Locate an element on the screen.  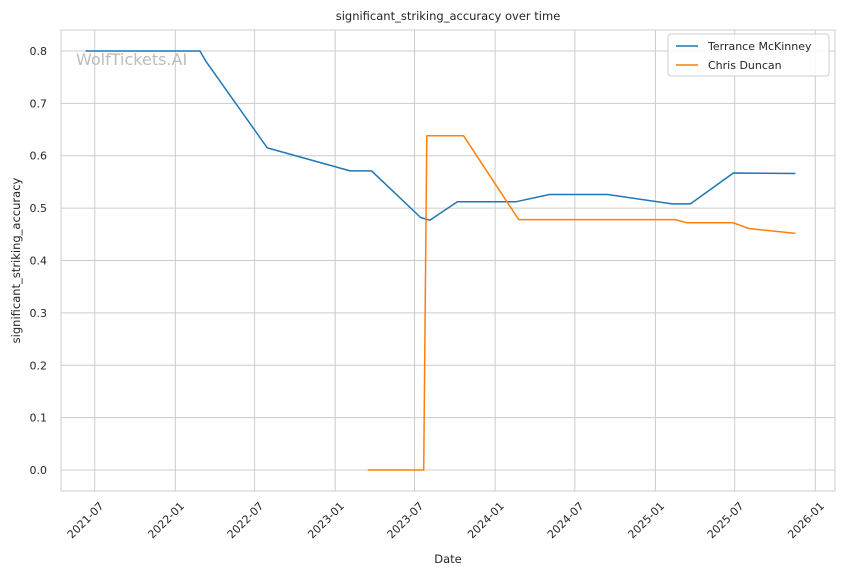
y-tick-label: 0.3 is located at coordinates (39, 313).